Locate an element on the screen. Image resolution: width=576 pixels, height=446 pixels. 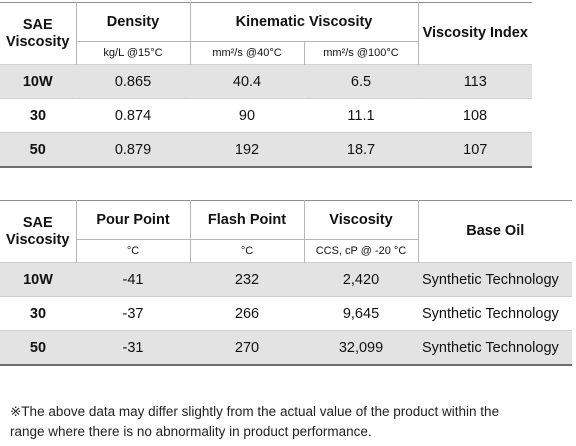
viscosity-cell: 9,645 is located at coordinates (361, 313).